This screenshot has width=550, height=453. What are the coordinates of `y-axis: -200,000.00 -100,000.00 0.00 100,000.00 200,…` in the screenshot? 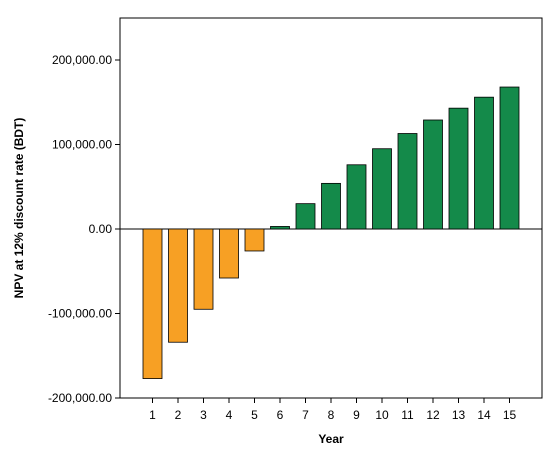 It's located at (84, 229).